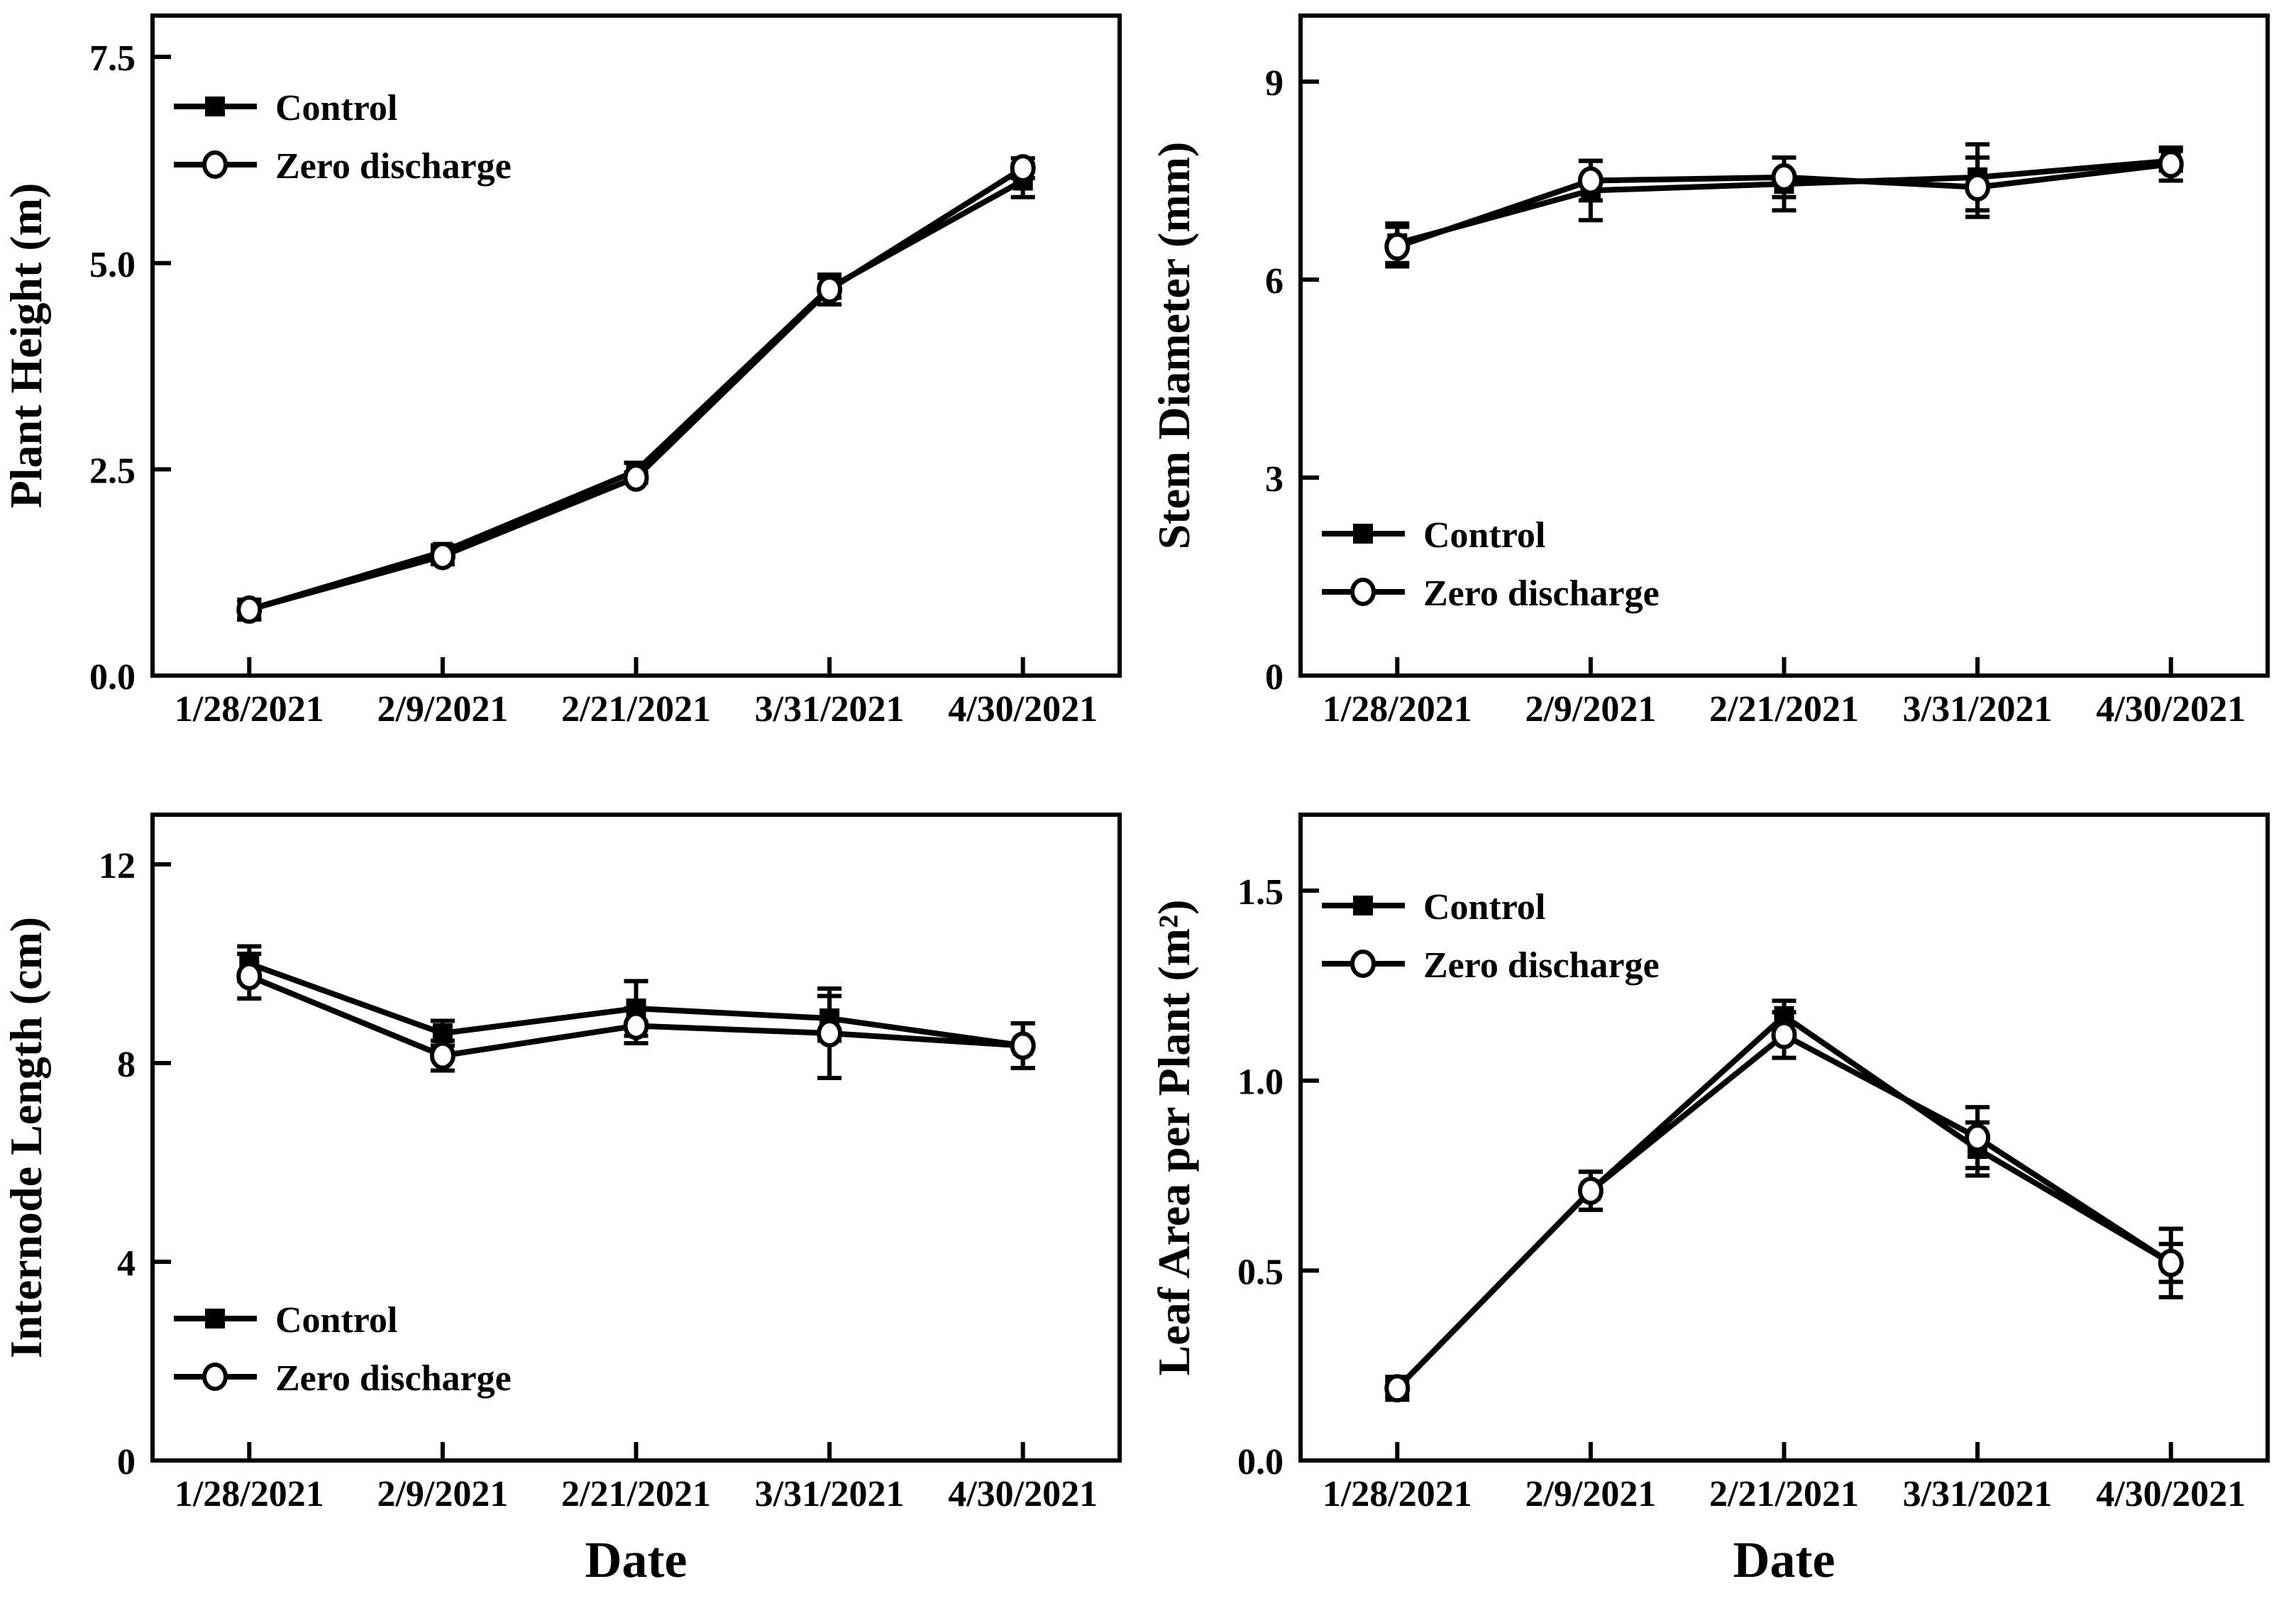  Describe the element at coordinates (26, 346) in the screenshot. I see `y-axis-title: Plant Height (m)` at that location.